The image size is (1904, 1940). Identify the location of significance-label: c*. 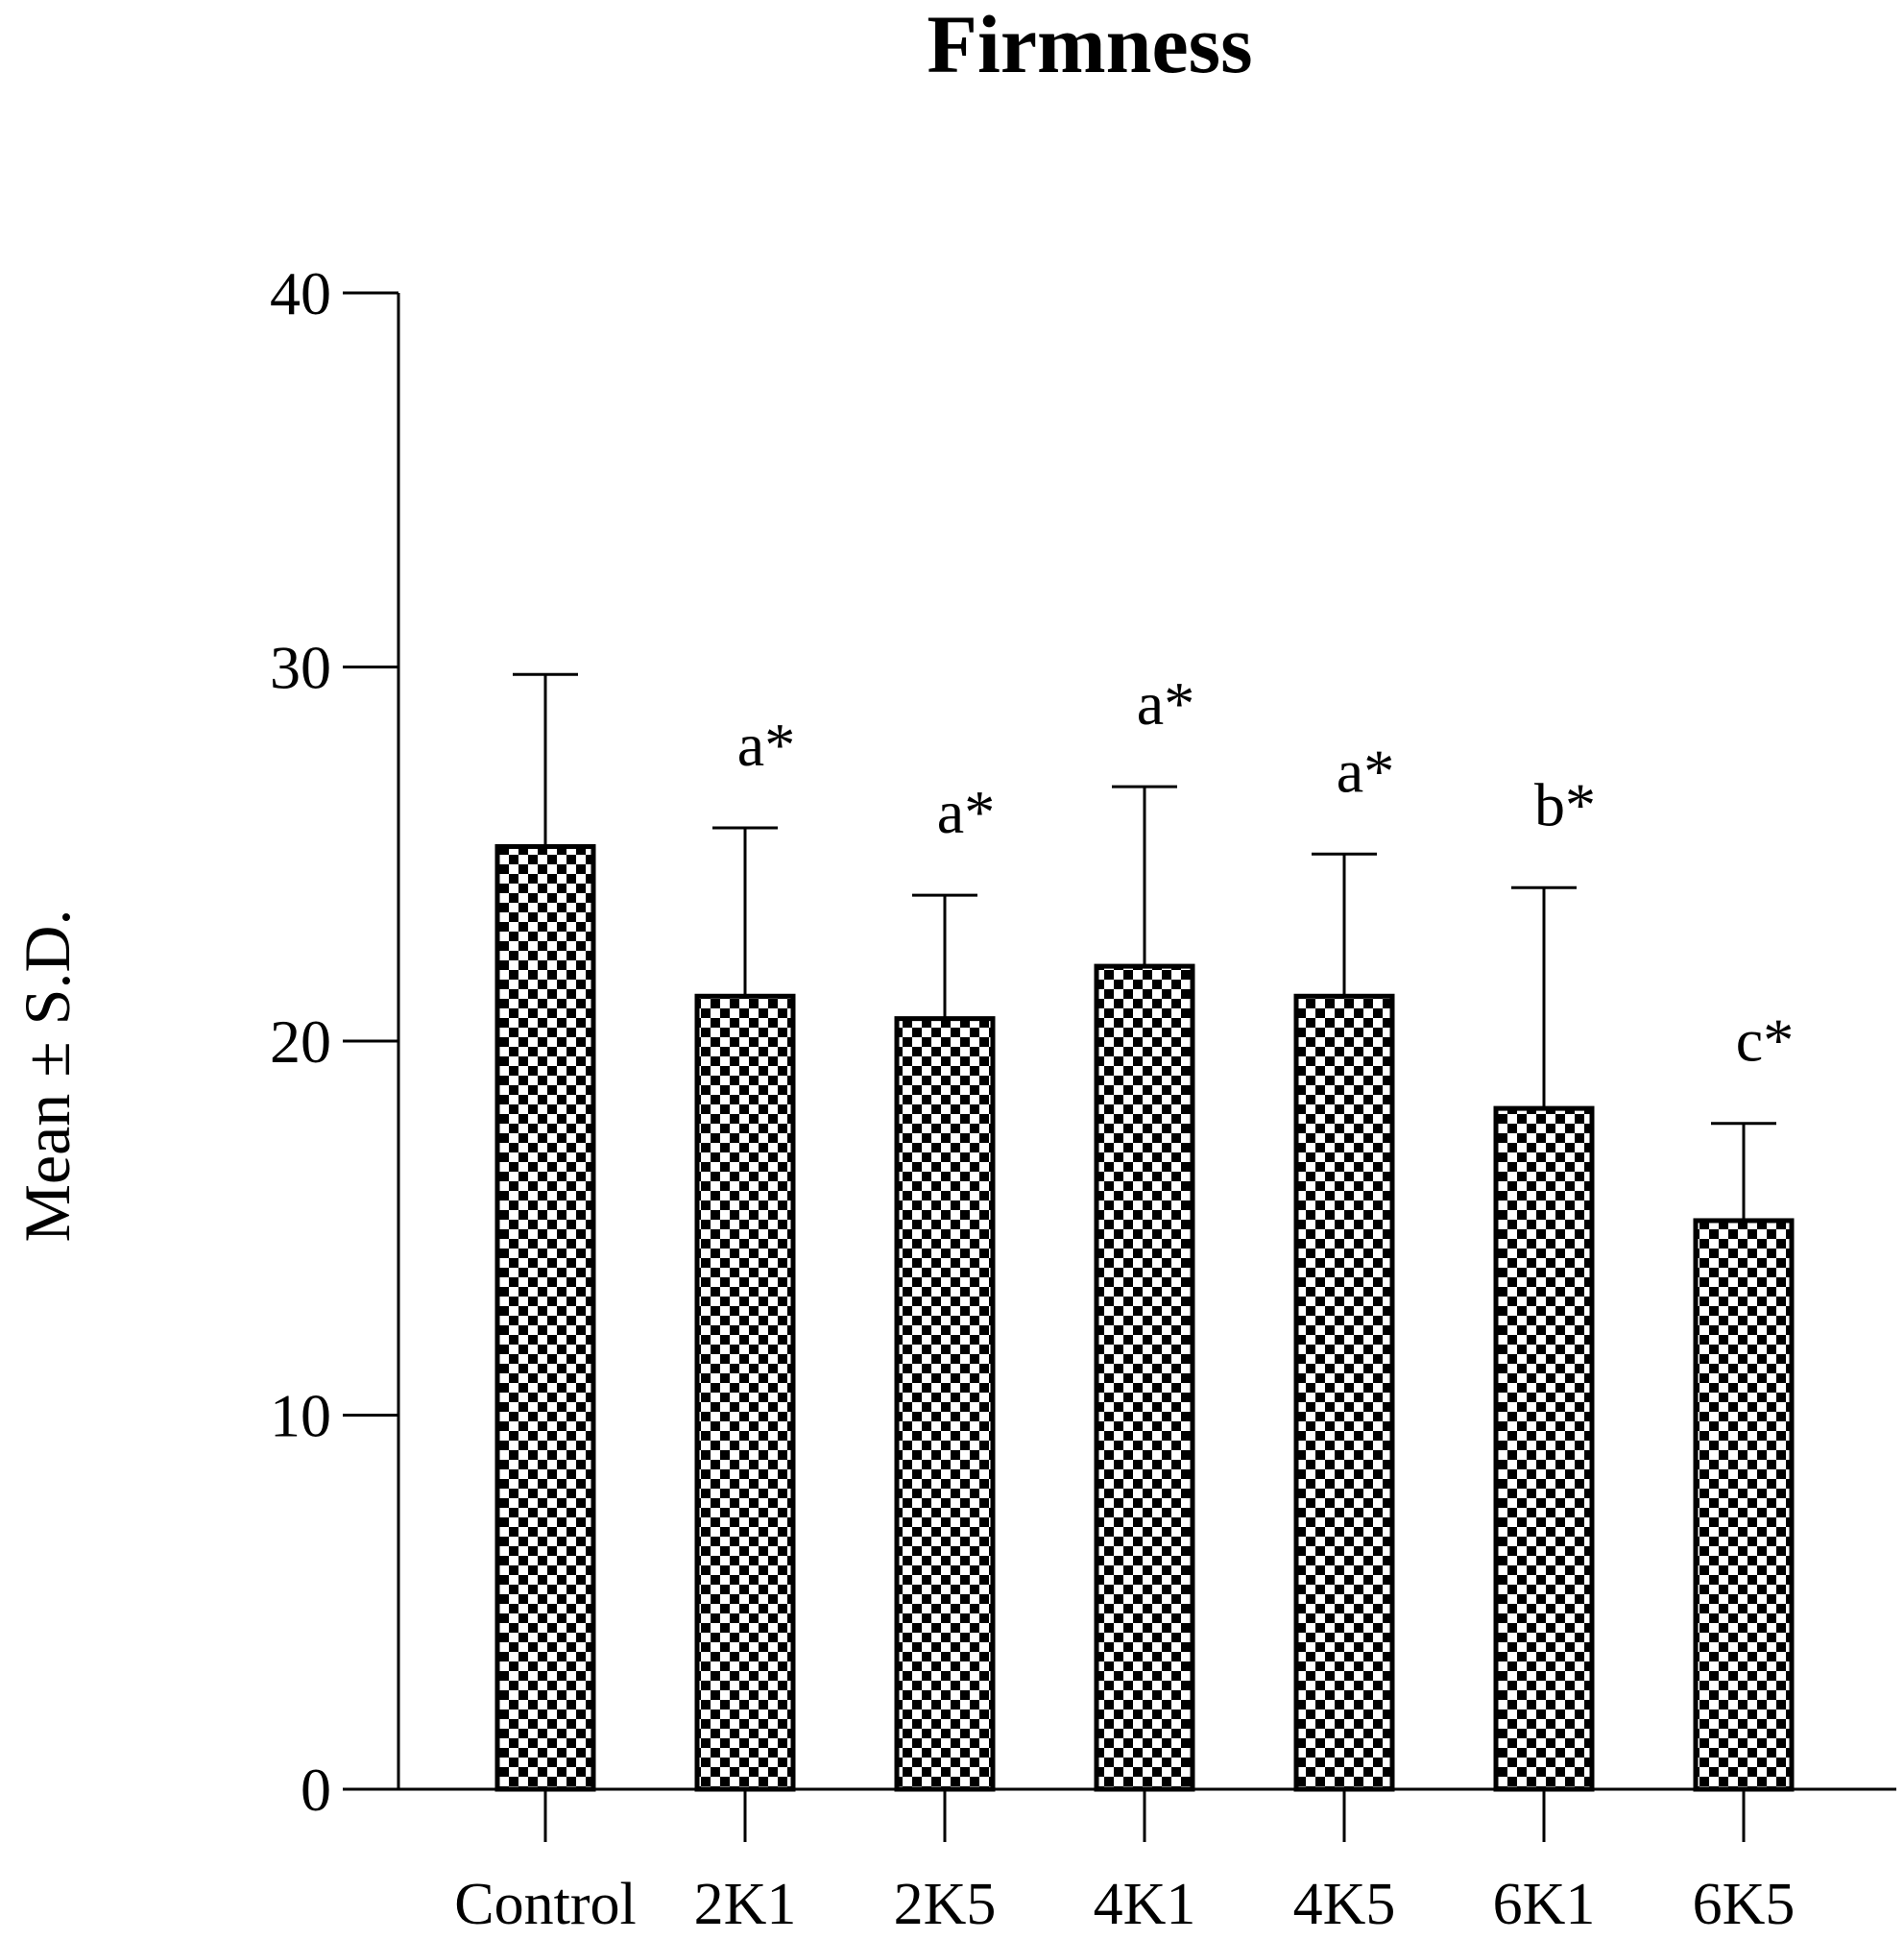
(1765, 1040).